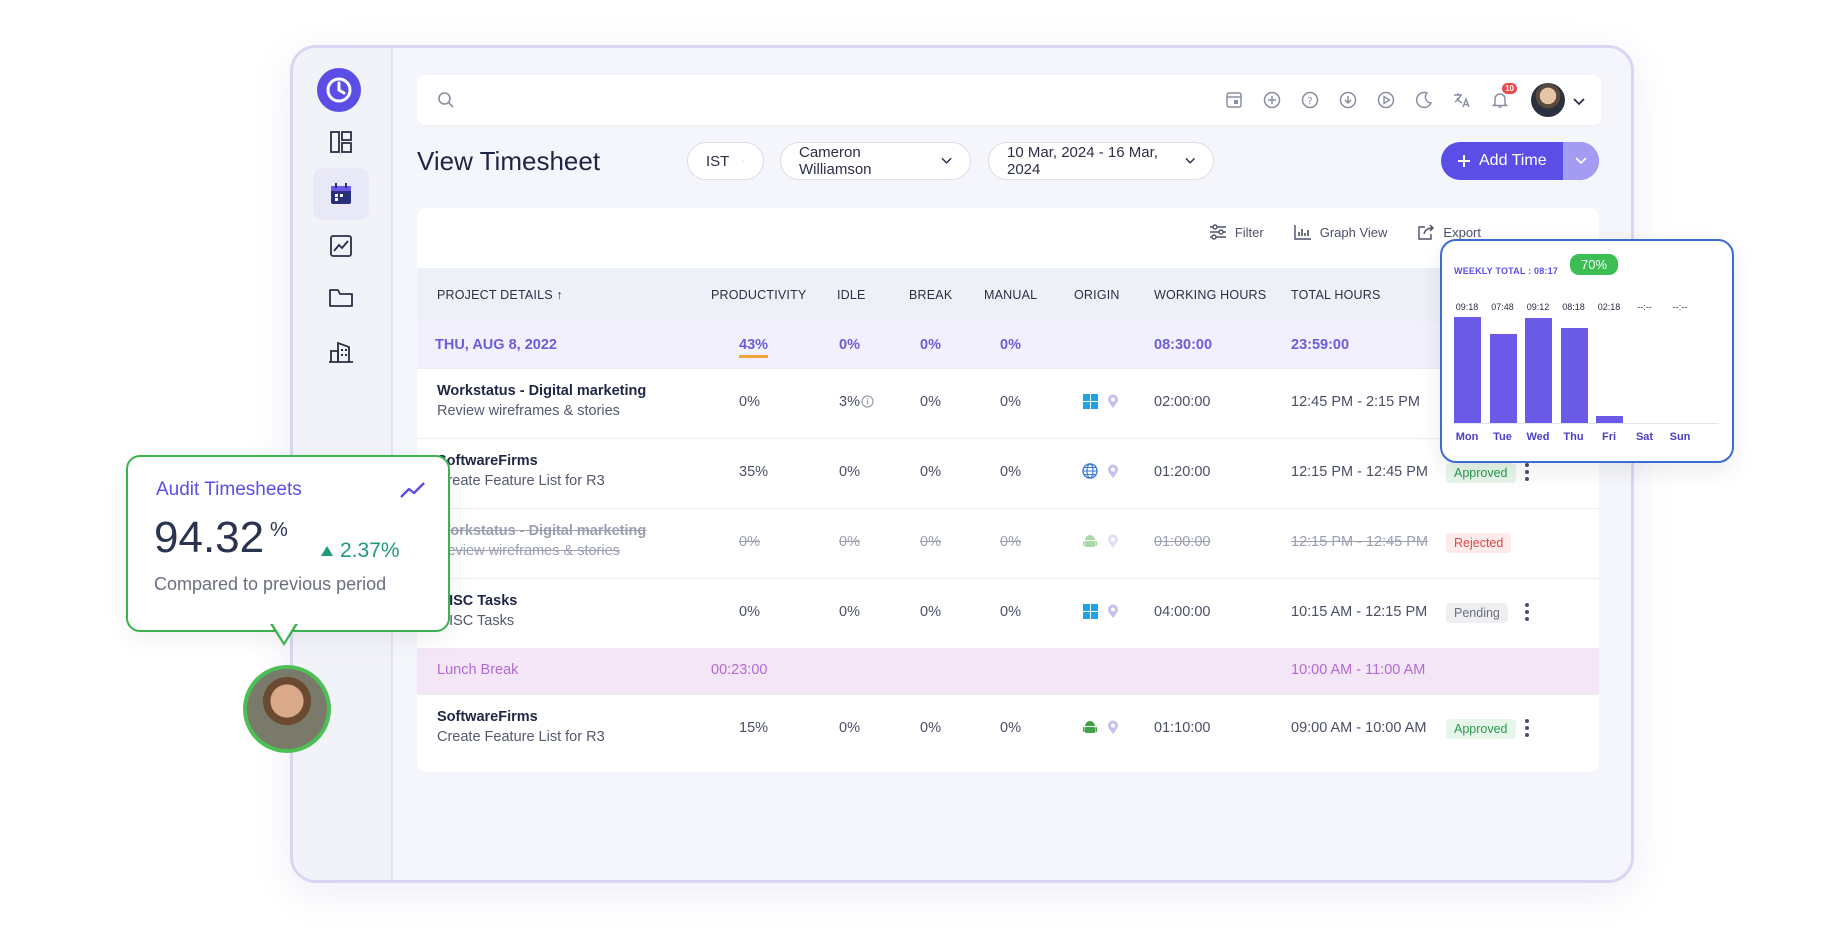  What do you see at coordinates (1481, 729) in the screenshot?
I see `status-badge: Approved` at bounding box center [1481, 729].